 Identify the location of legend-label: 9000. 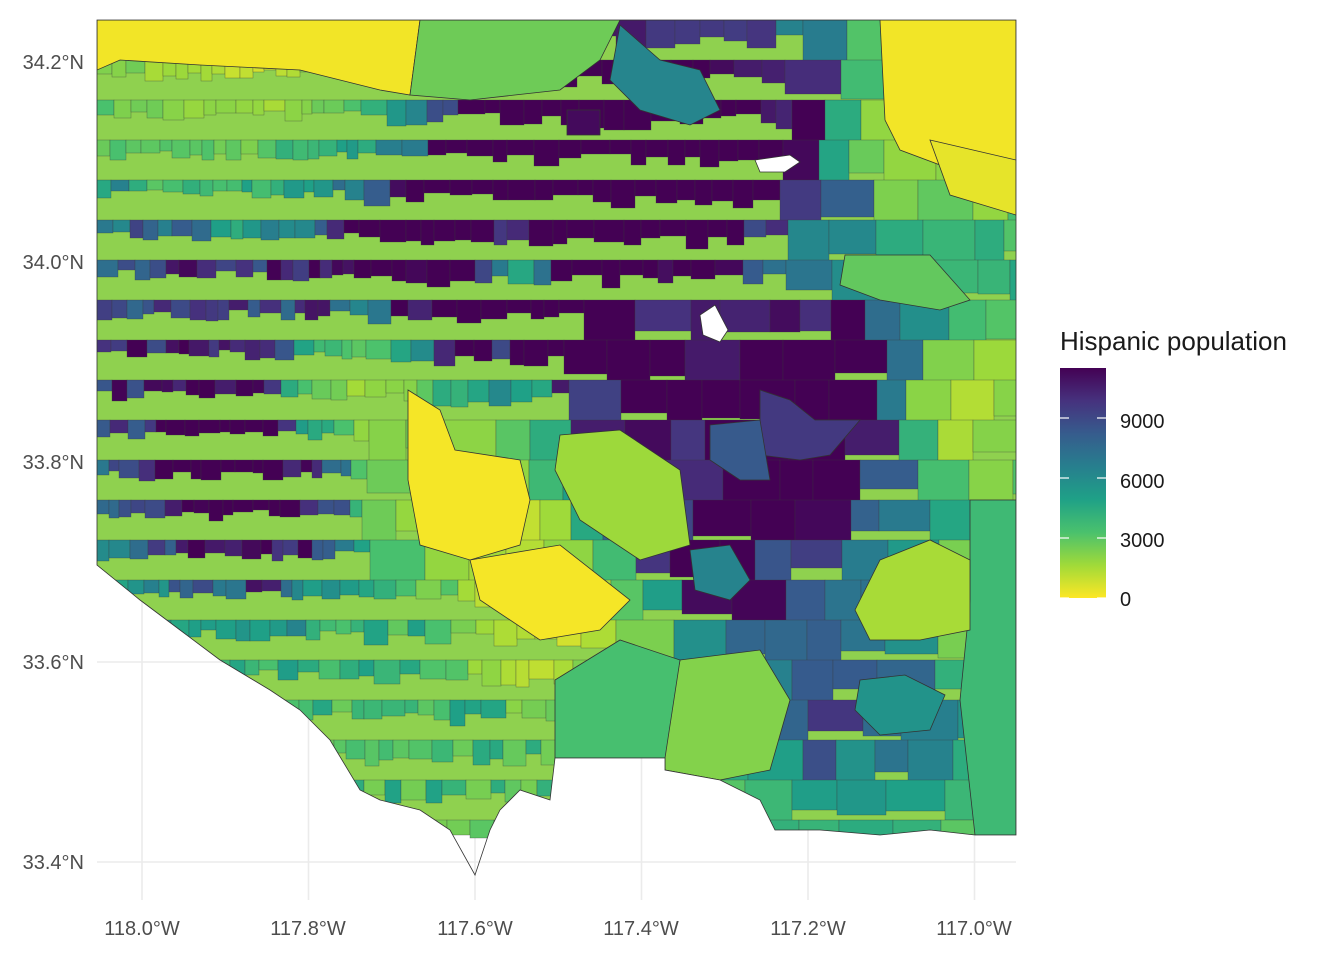
(1142, 422).